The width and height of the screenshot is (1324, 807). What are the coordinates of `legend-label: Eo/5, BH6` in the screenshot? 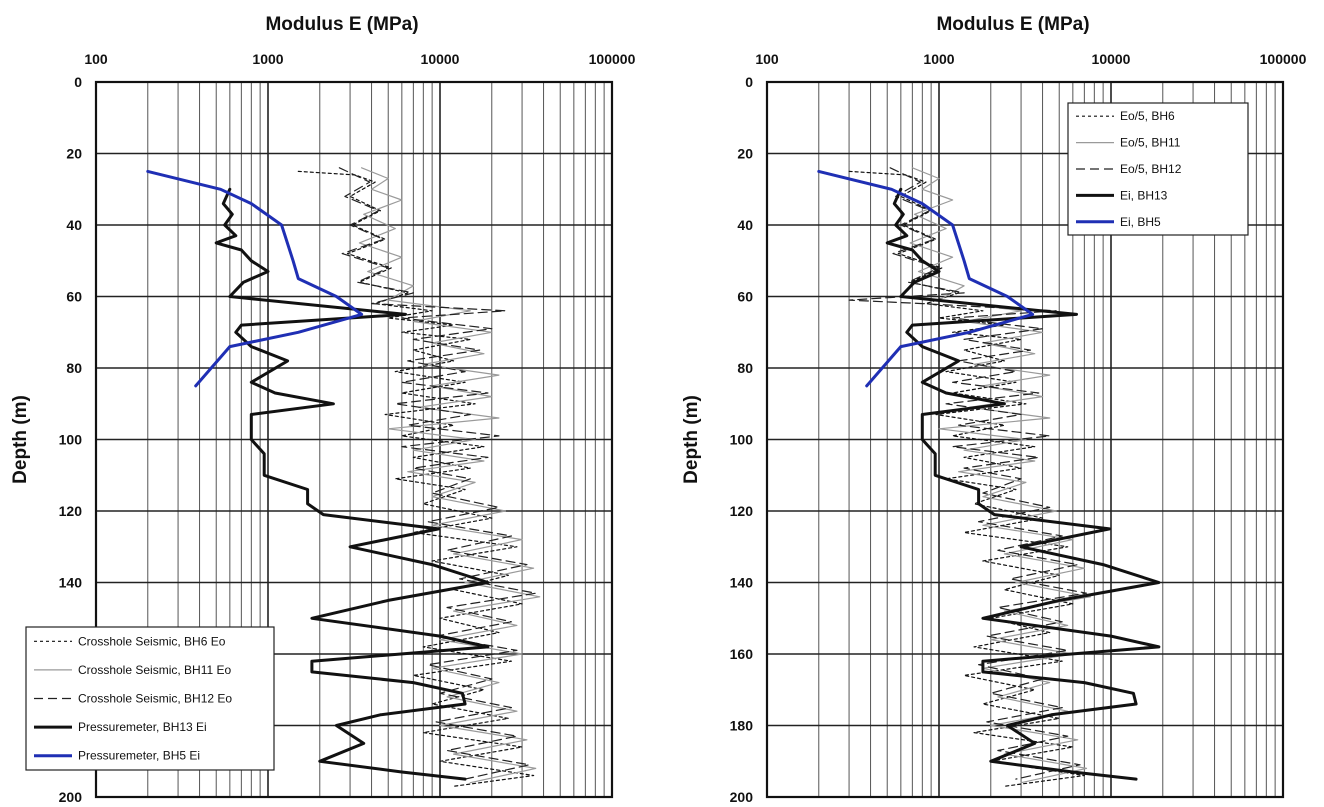 It's located at (1147, 116).